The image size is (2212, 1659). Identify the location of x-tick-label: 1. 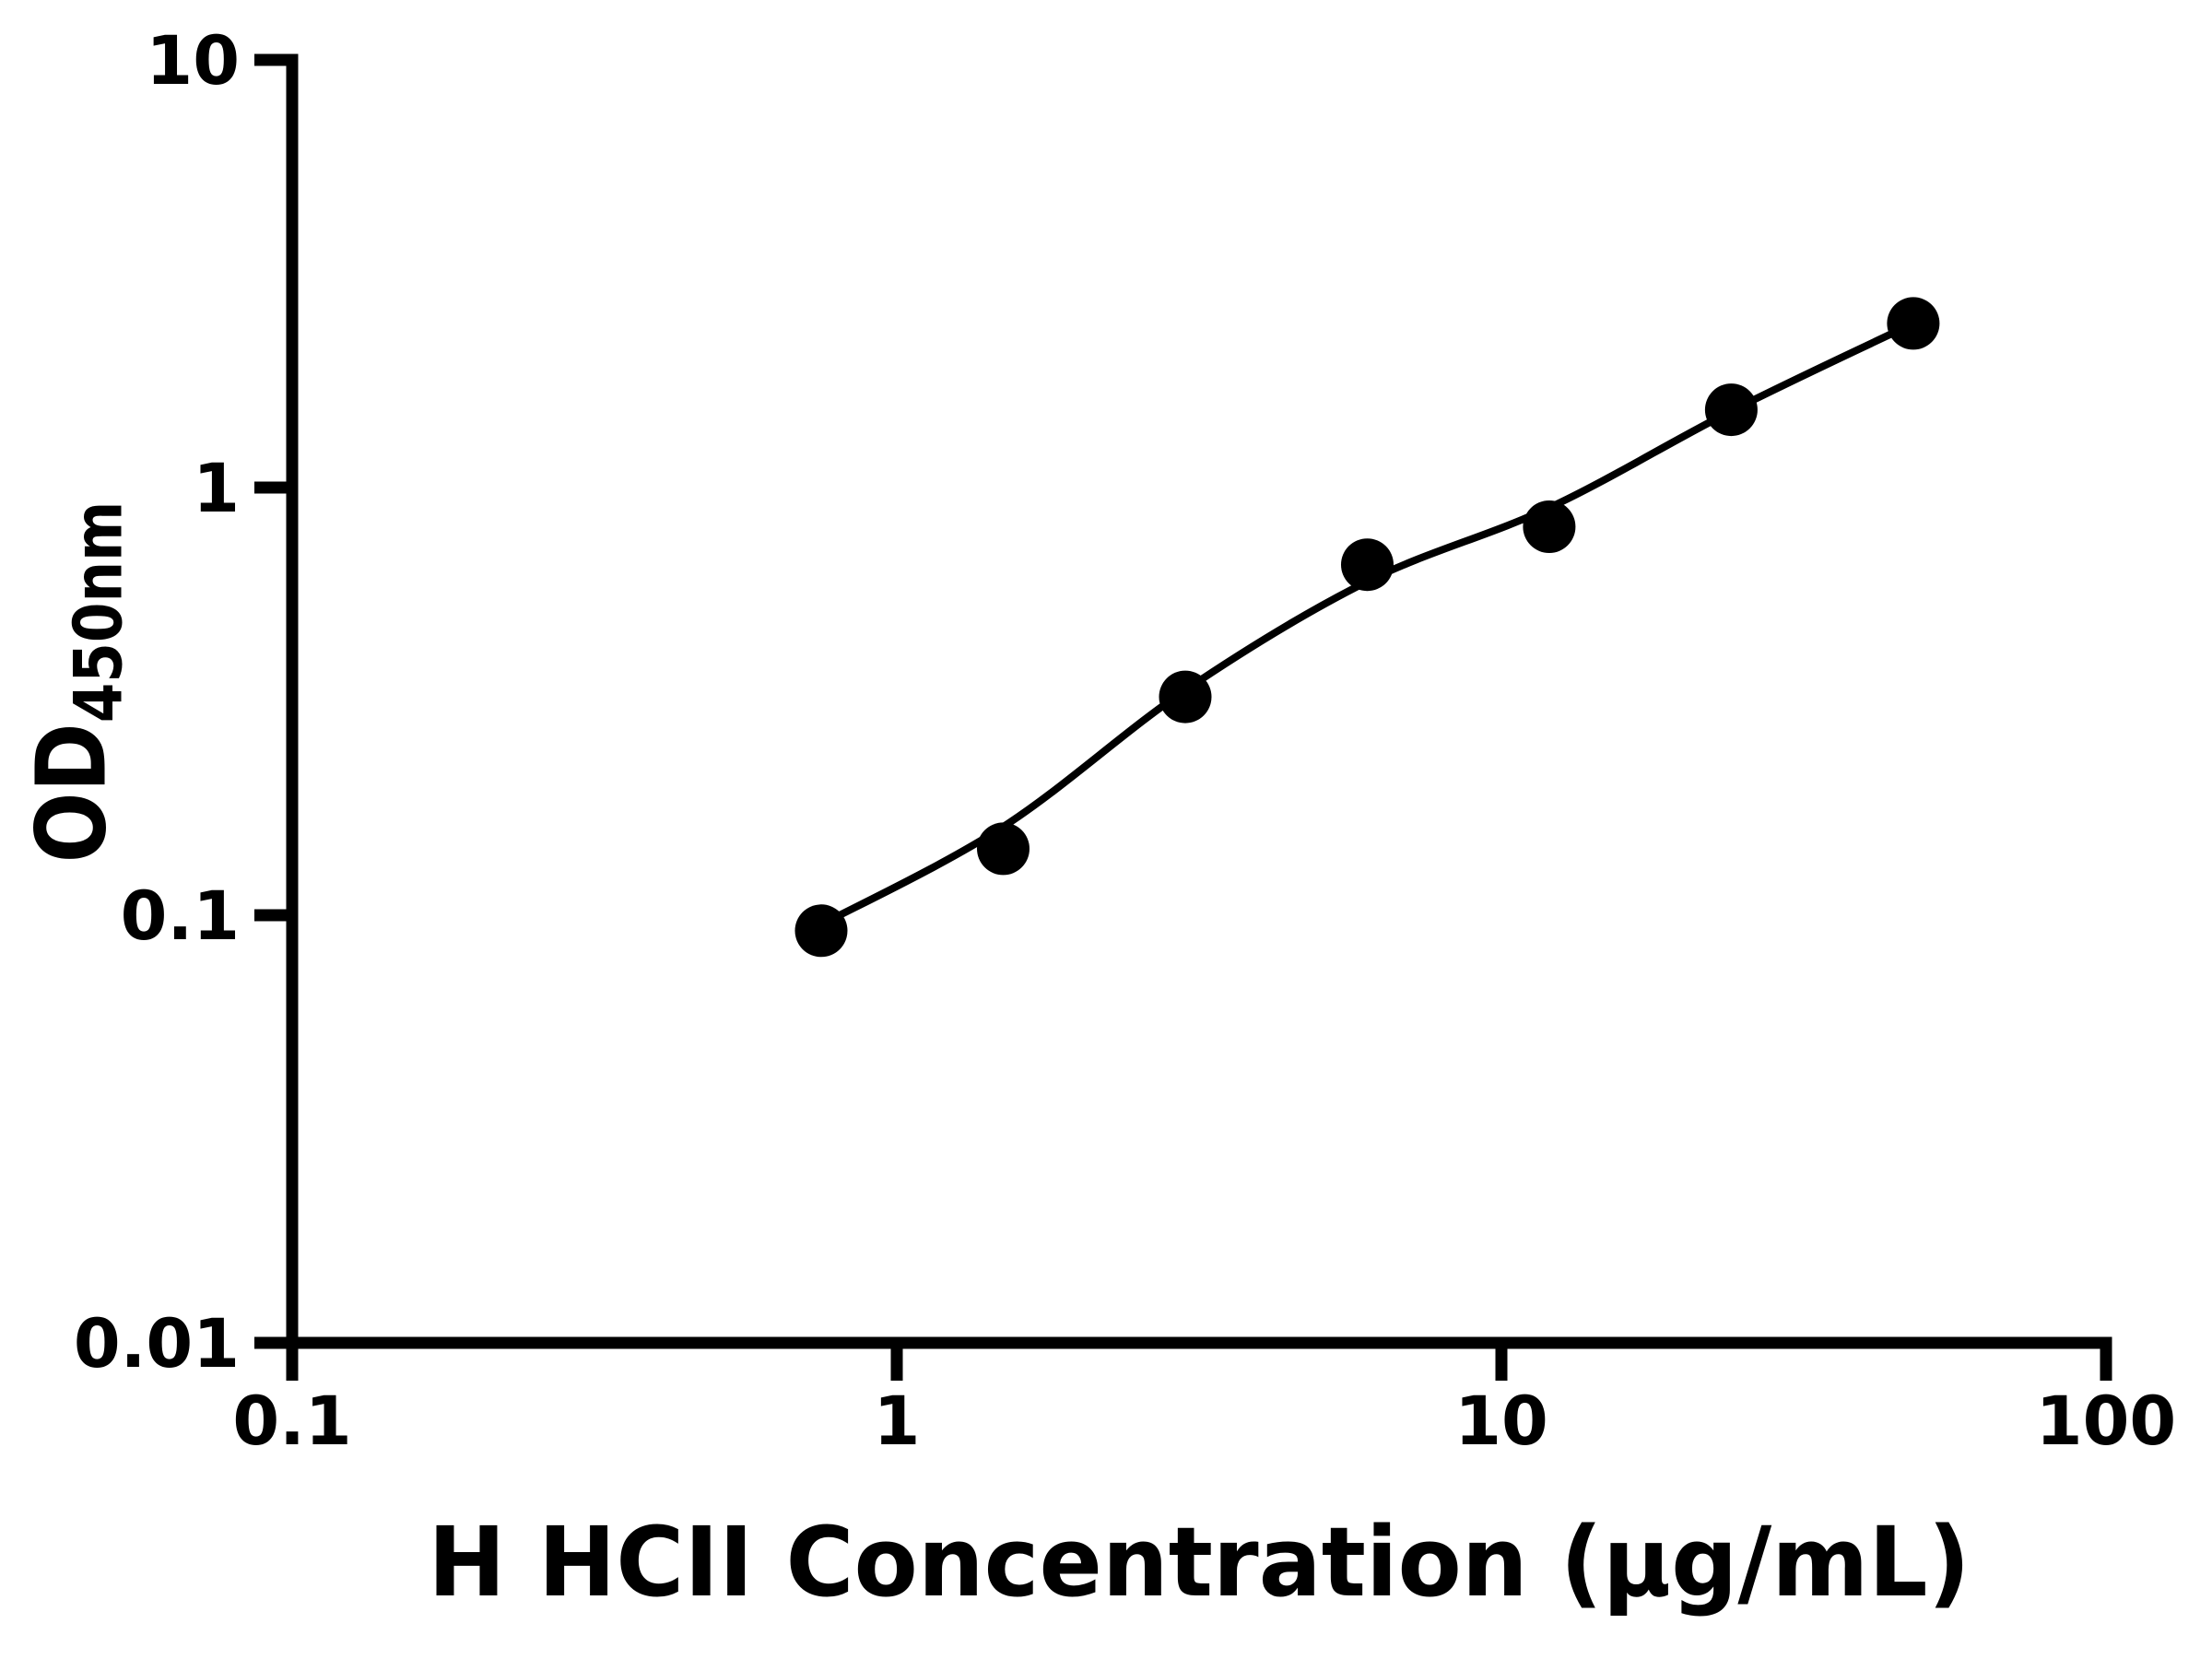
(897, 1421).